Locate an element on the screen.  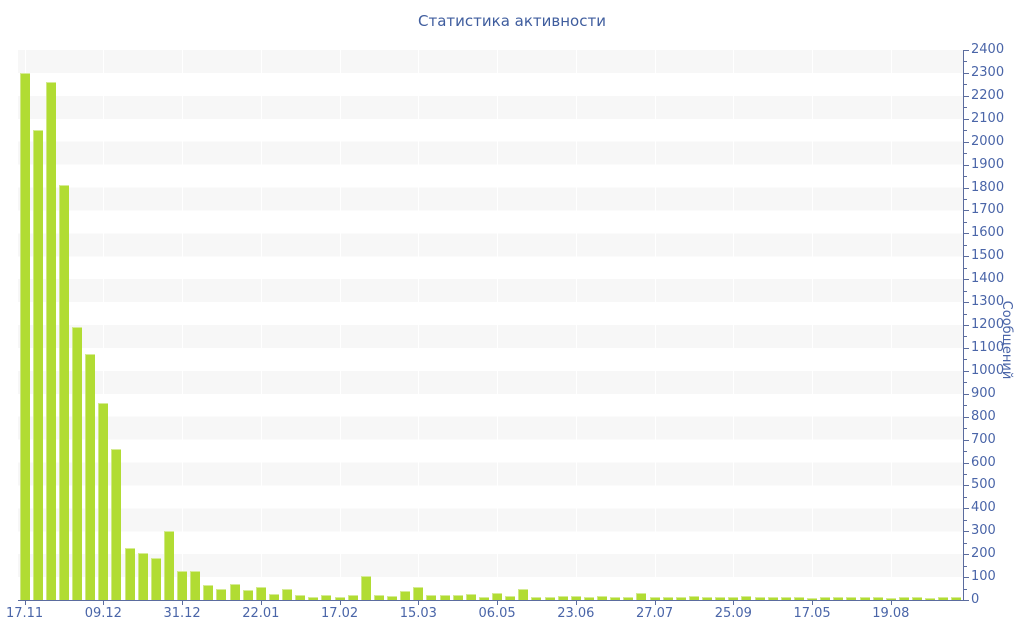
y-tick-label: 0 is located at coordinates (975, 599).